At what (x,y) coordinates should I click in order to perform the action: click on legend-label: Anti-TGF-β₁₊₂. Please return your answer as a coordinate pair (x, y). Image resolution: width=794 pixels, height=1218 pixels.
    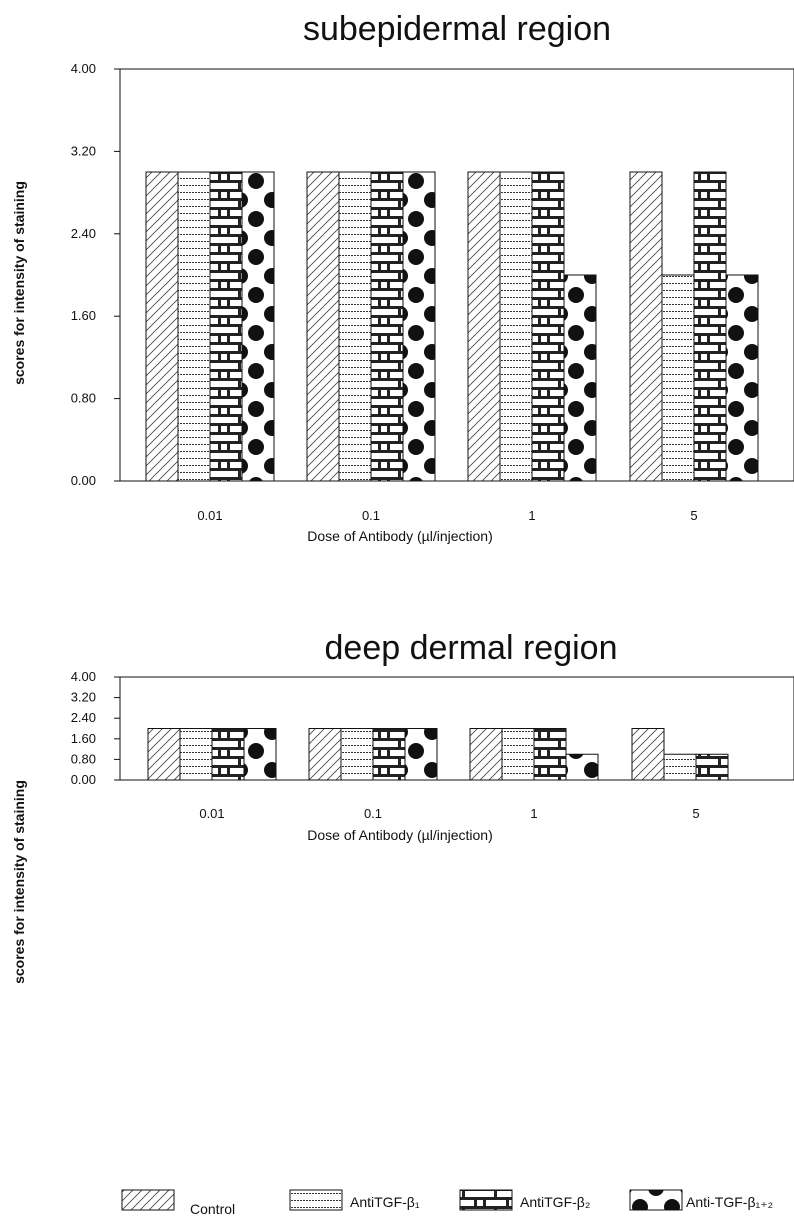
    Looking at the image, I should click on (729, 1202).